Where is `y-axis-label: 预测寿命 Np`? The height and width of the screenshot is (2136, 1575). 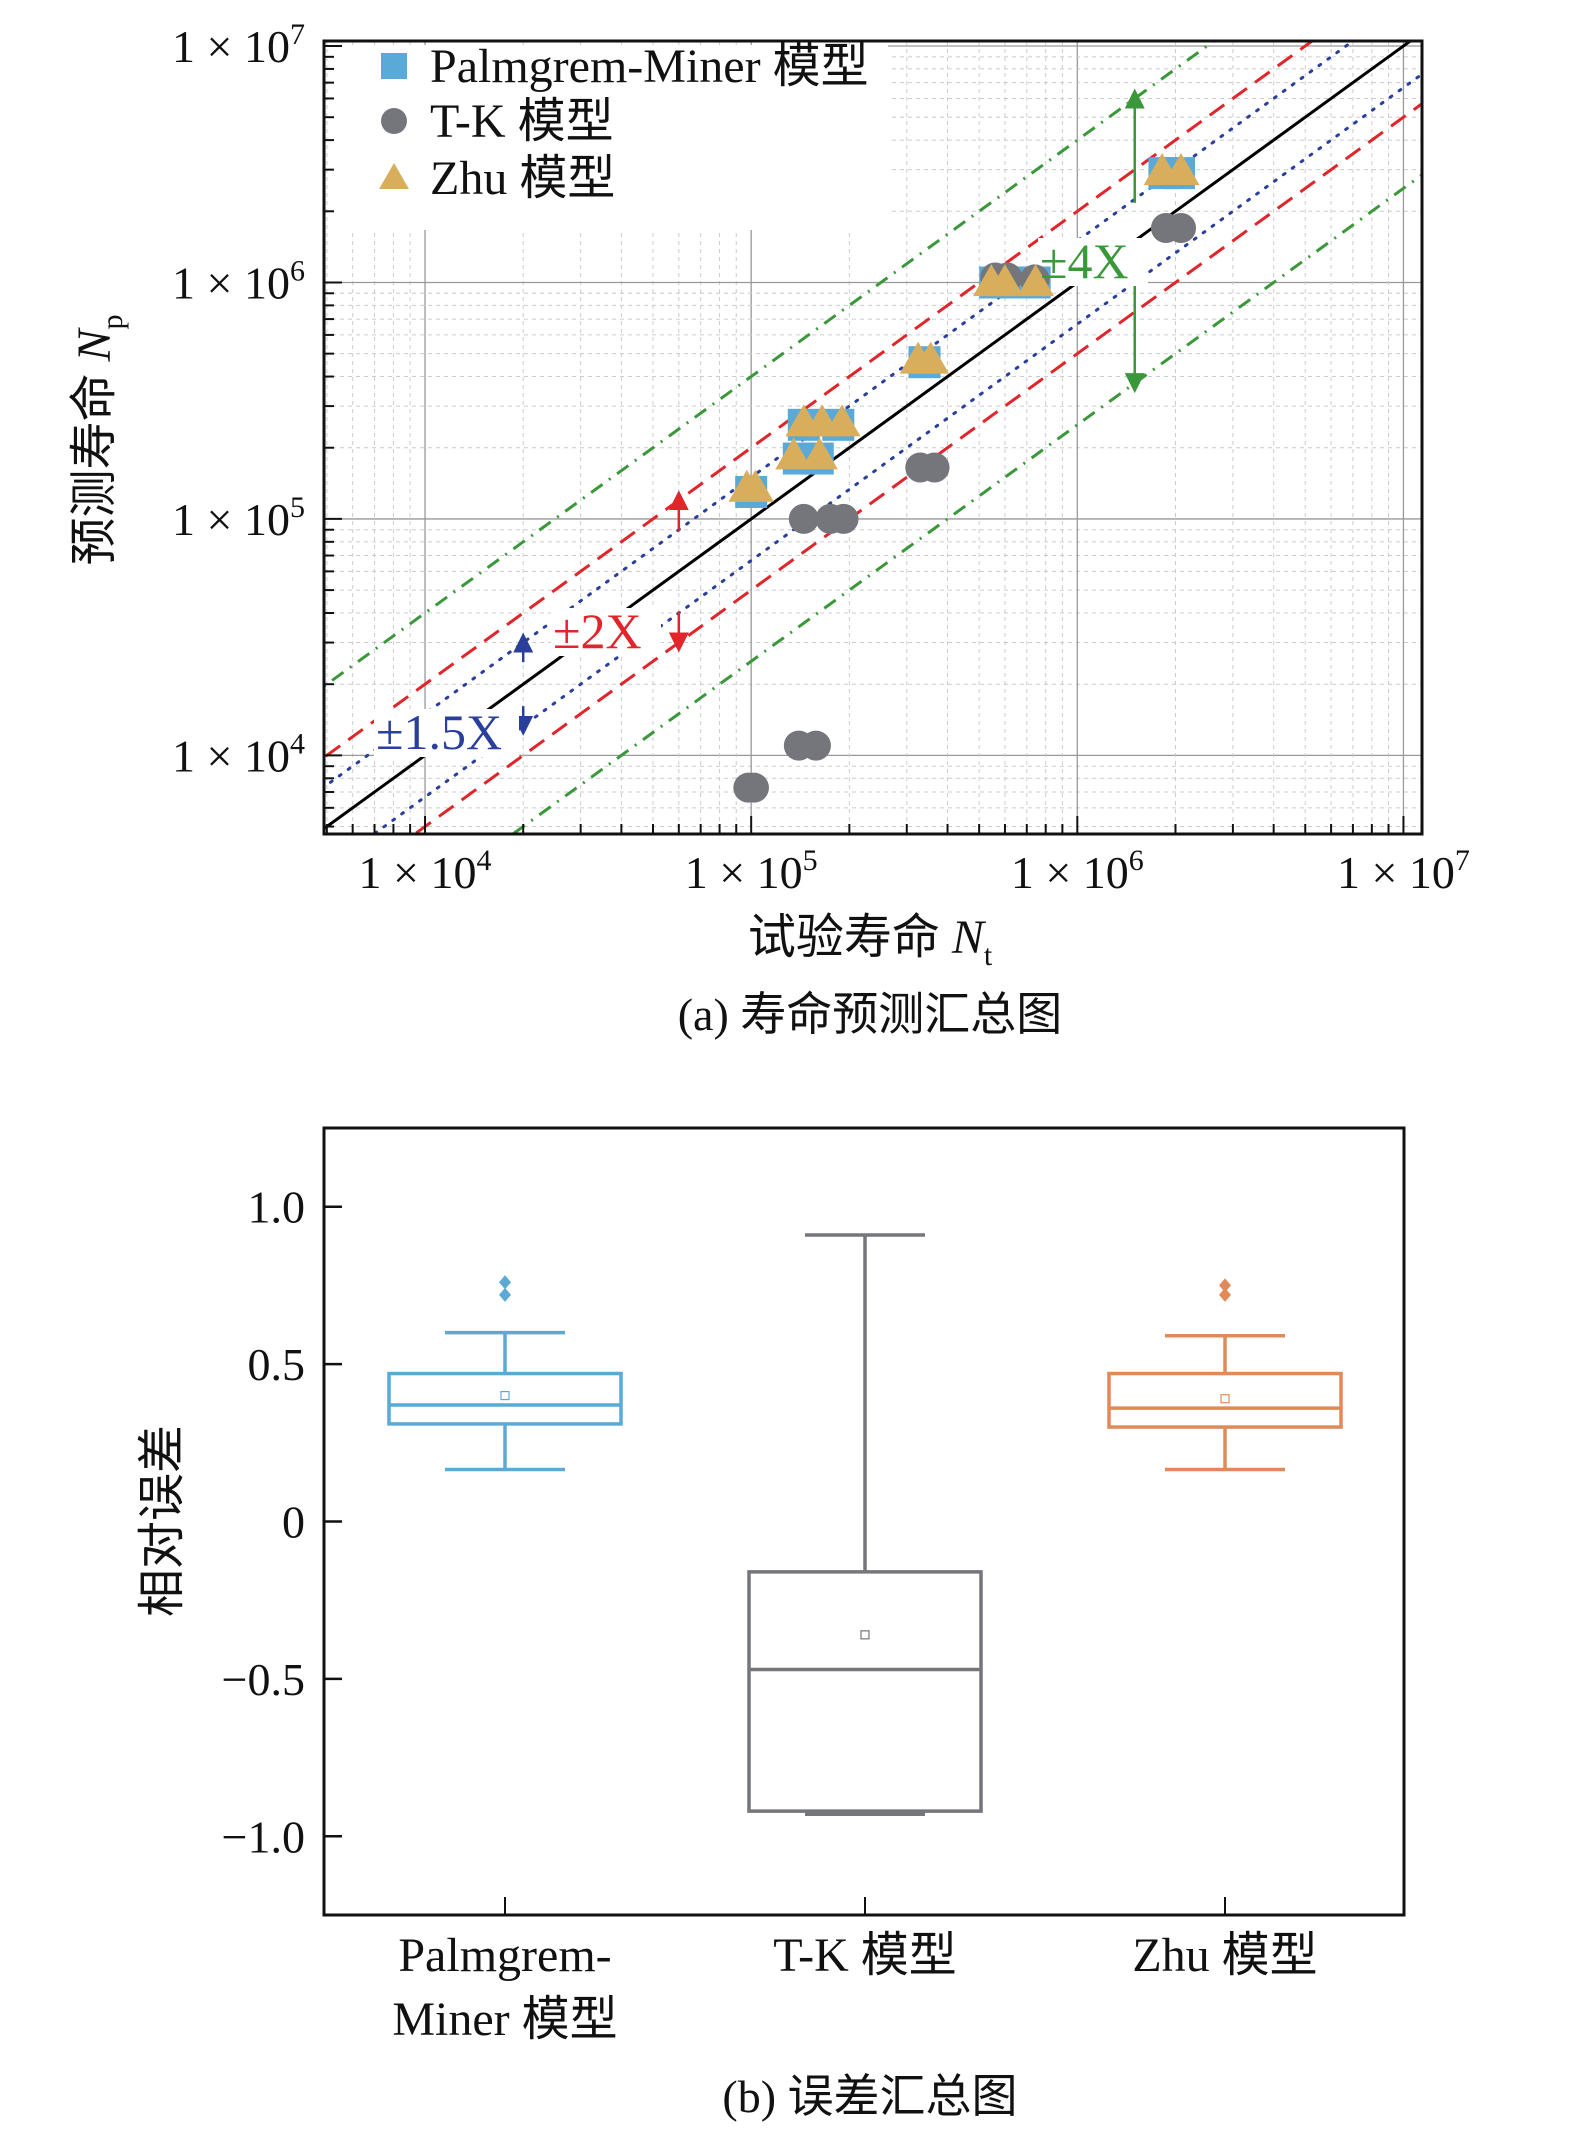
y-axis-label: 预测寿命 Np is located at coordinates (98, 439).